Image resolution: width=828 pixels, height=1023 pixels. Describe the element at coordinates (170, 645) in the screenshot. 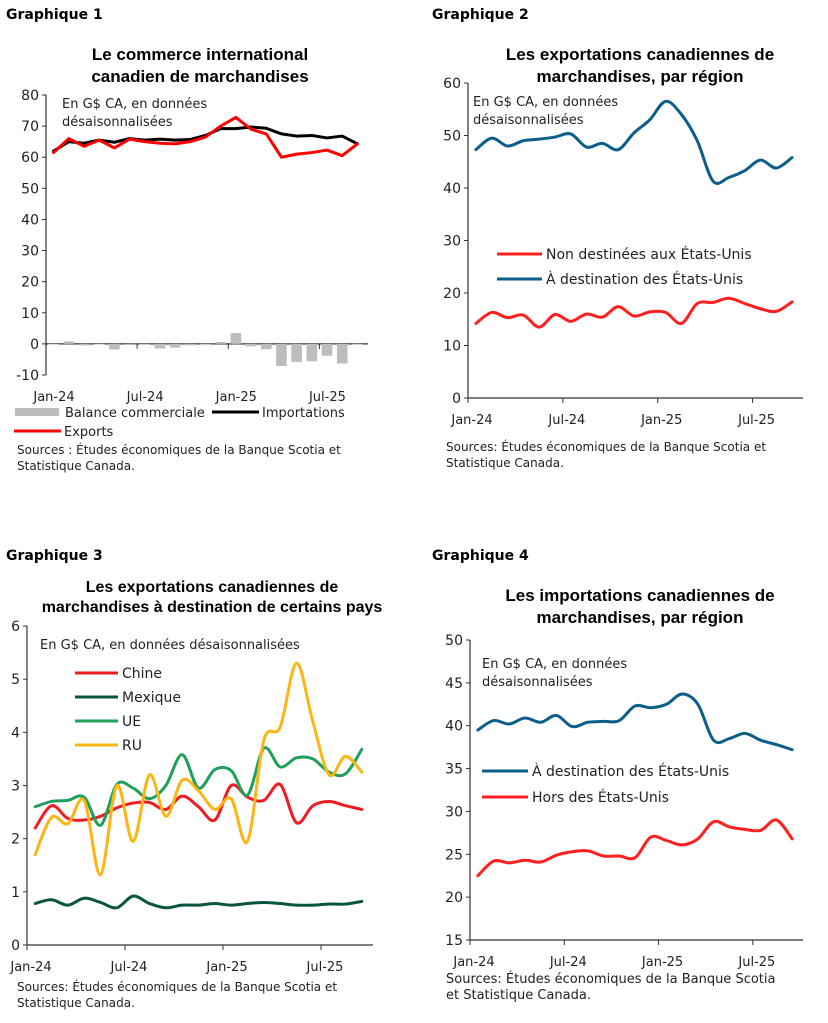

I see `unit-note: En G$ CA, en données désaisonnalisées` at that location.